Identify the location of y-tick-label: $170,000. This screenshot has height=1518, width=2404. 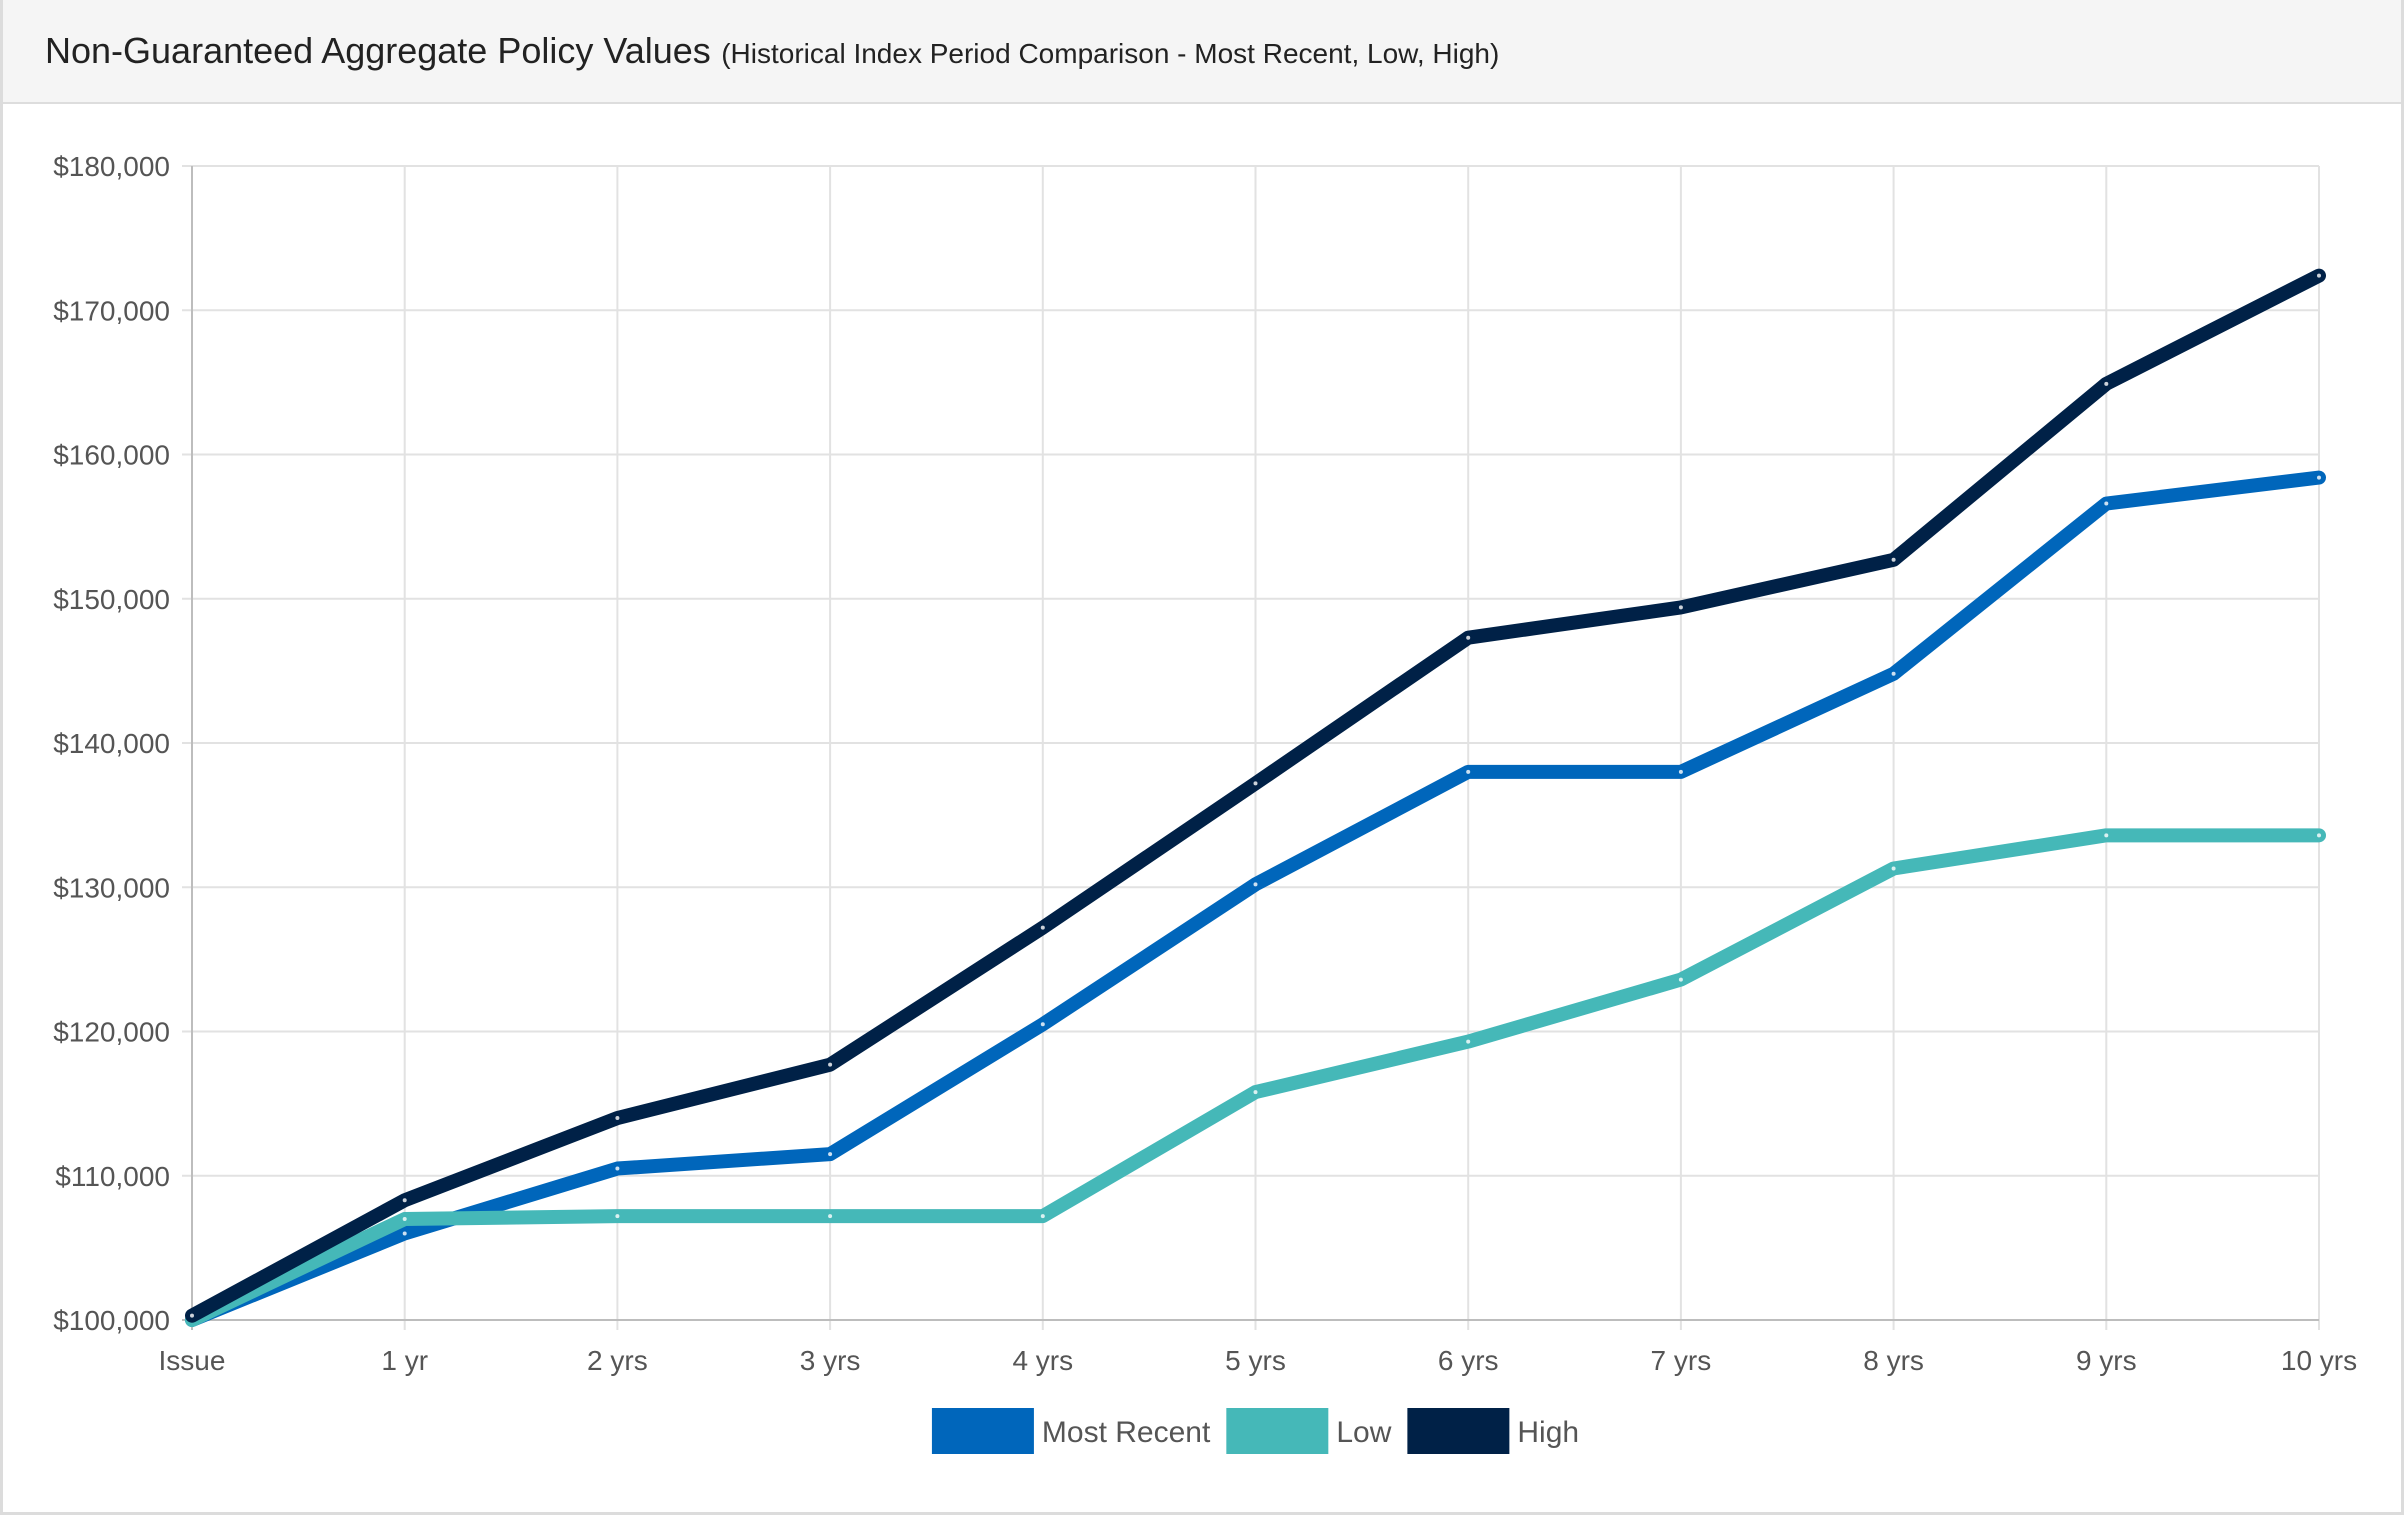
(111, 310).